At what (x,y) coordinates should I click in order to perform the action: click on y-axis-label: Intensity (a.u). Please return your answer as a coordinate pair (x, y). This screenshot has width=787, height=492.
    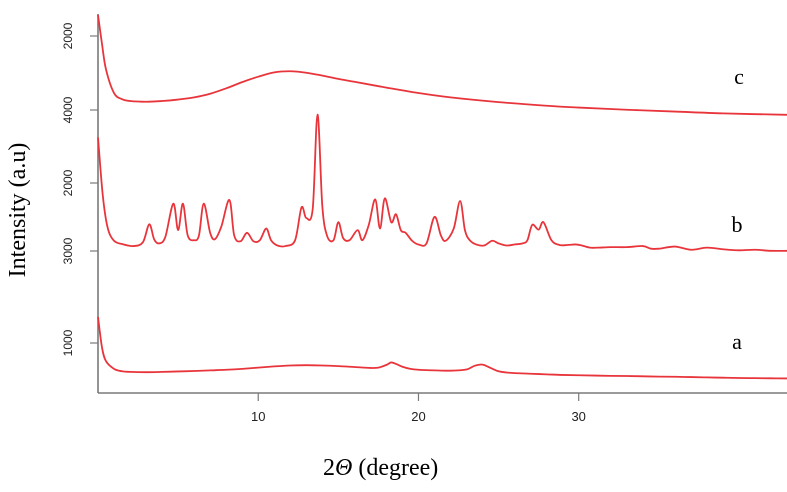
    Looking at the image, I should click on (18, 210).